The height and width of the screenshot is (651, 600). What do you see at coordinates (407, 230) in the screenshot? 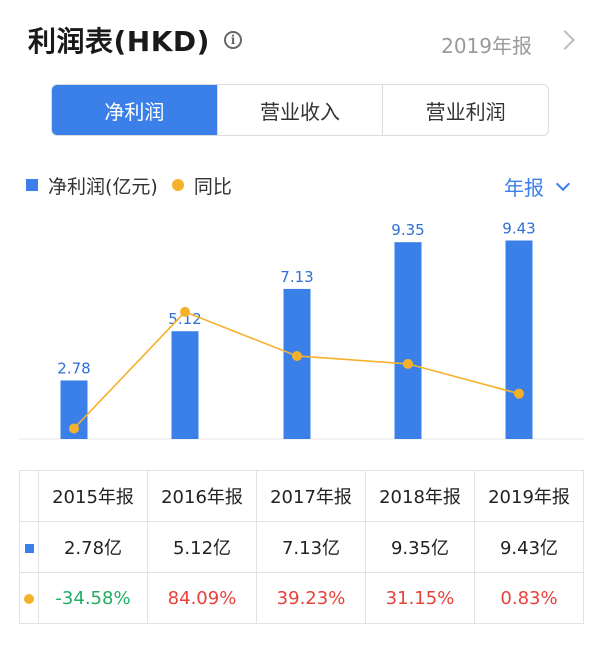
I see `bar-value-label: 9.35` at bounding box center [407, 230].